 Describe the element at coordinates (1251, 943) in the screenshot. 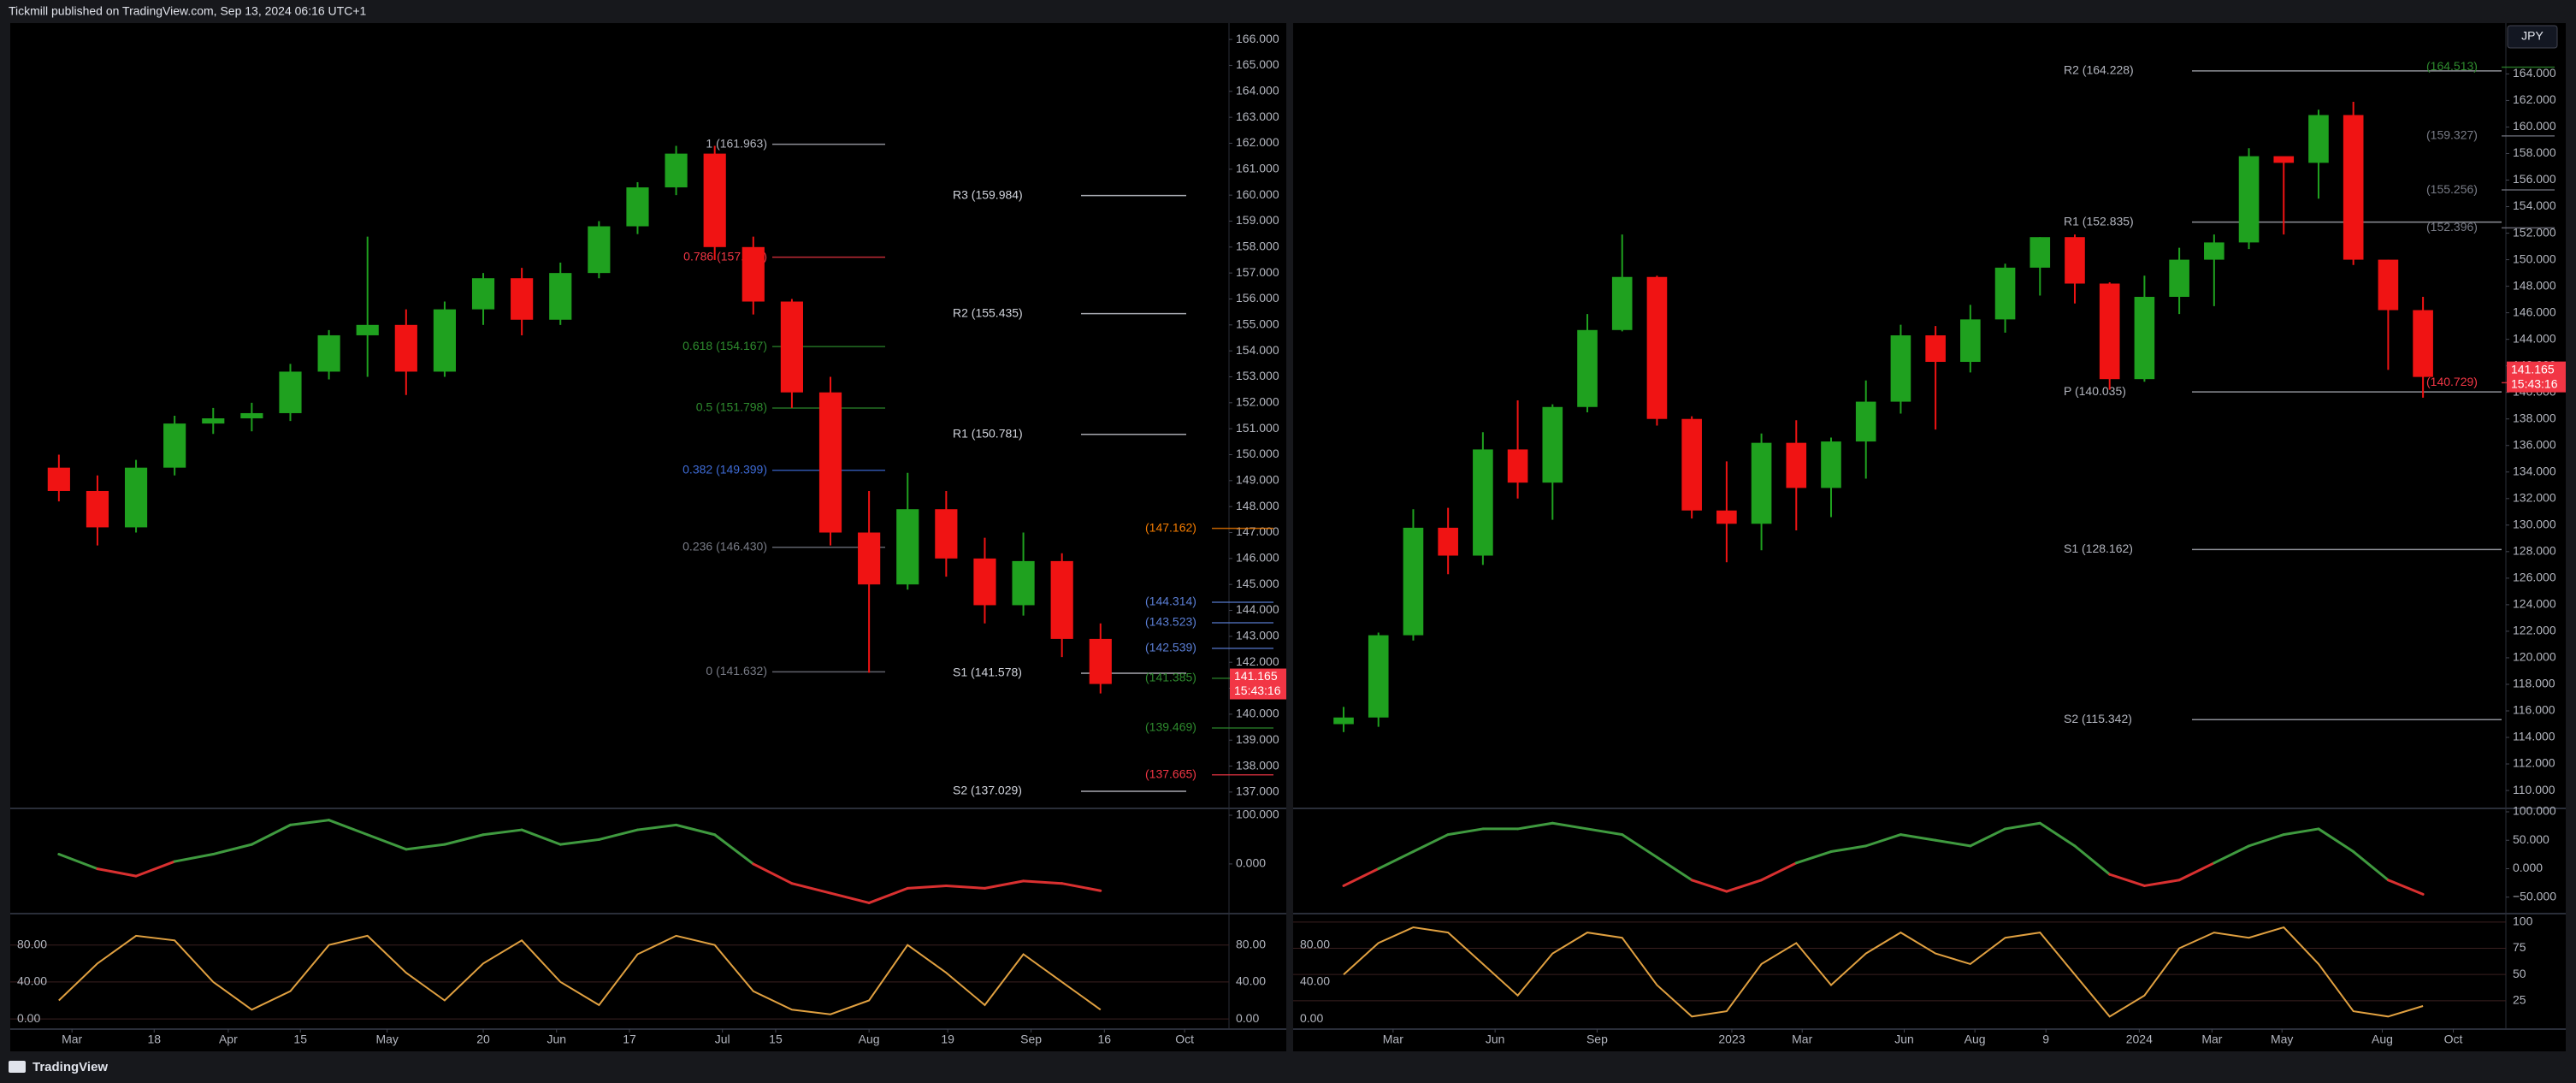

I see `y-tick-label: 80.00` at that location.